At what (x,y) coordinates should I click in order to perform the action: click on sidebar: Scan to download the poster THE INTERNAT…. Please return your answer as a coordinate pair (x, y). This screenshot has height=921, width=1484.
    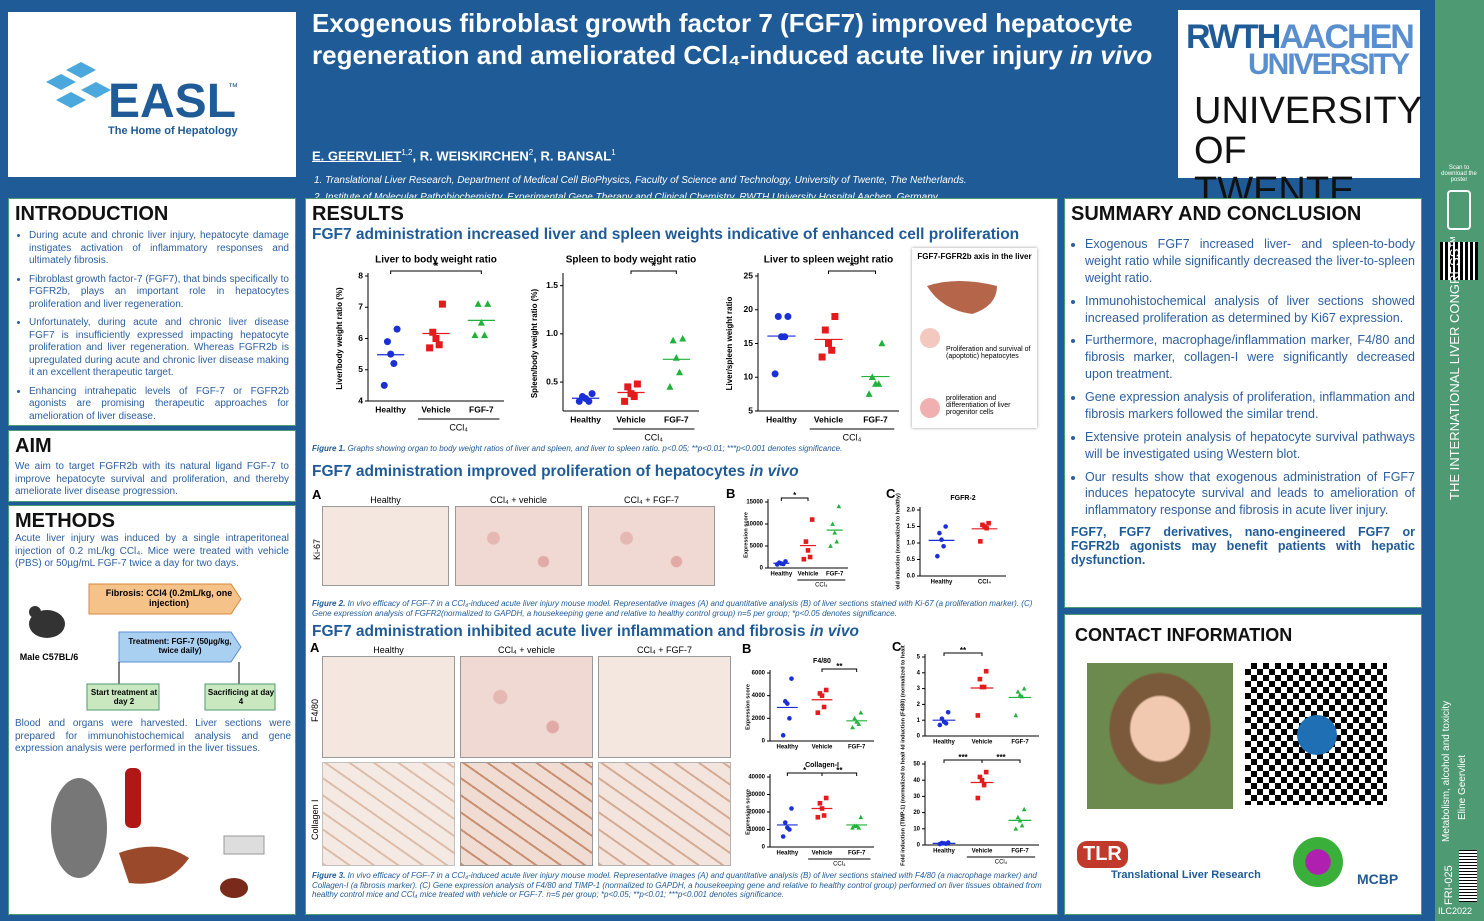
    Looking at the image, I should click on (1459, 460).